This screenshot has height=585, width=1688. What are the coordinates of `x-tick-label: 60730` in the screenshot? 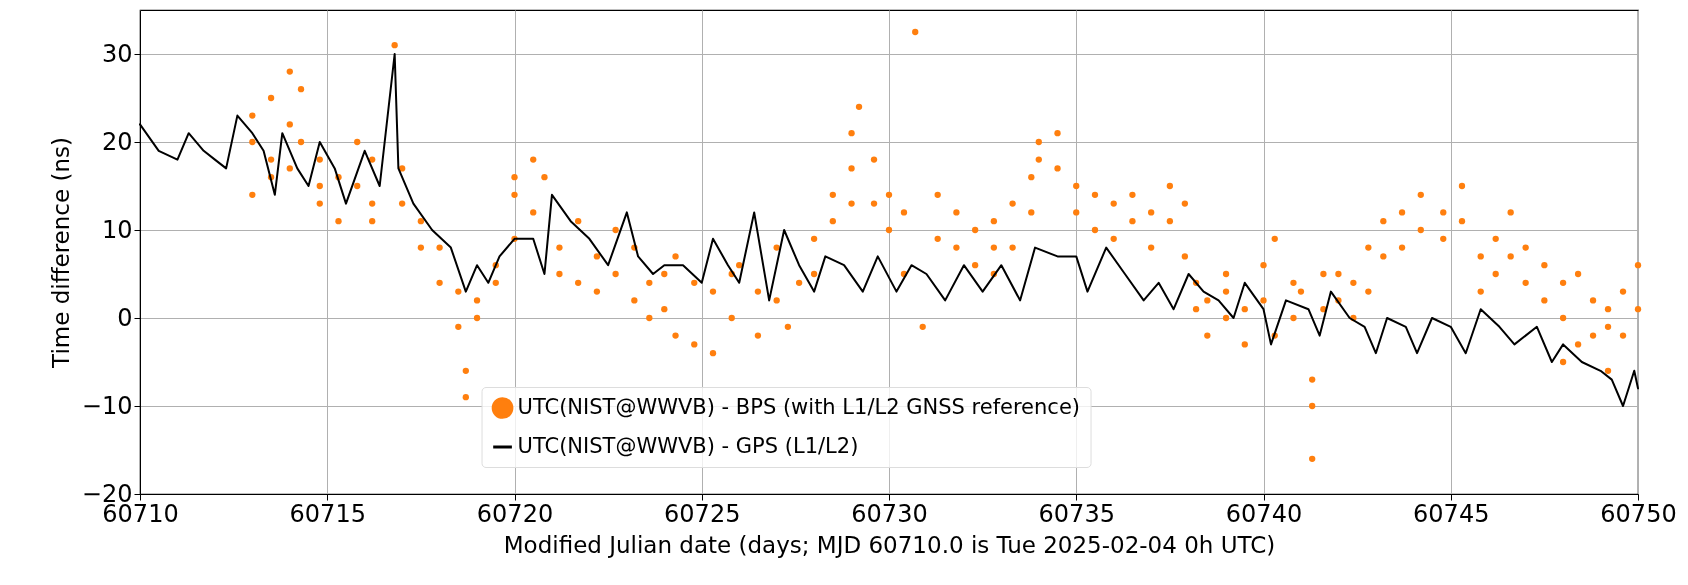 It's located at (889, 513).